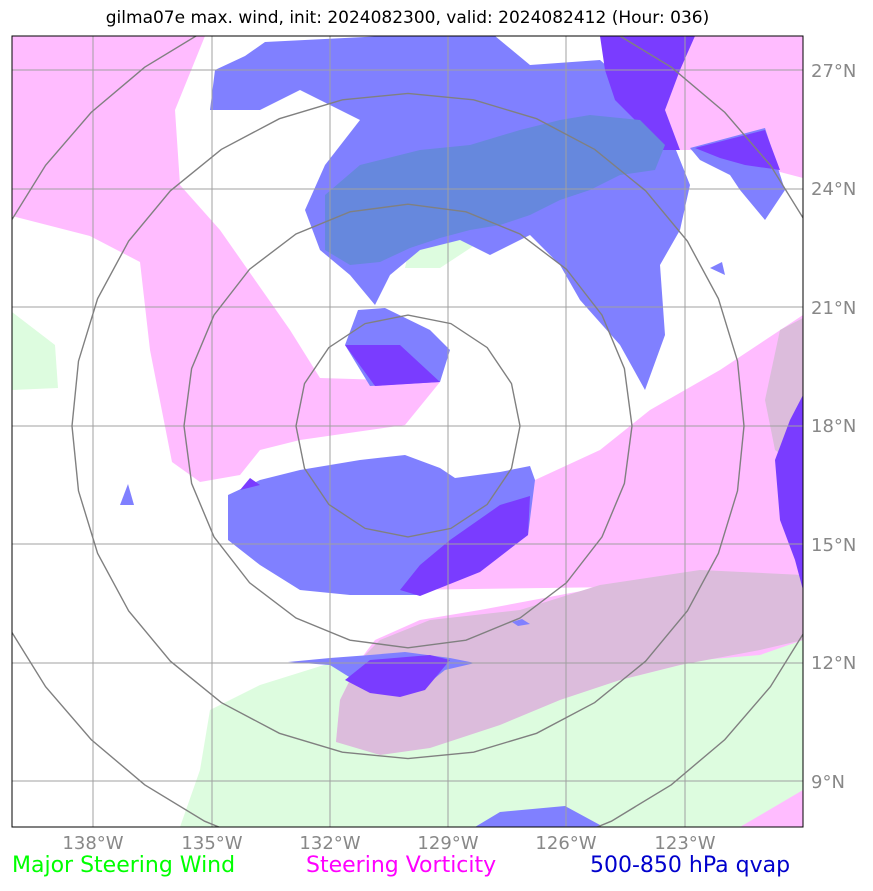 This screenshot has width=873, height=891. What do you see at coordinates (771, 808) in the screenshot?
I see `vorticity-area-se-corner` at bounding box center [771, 808].